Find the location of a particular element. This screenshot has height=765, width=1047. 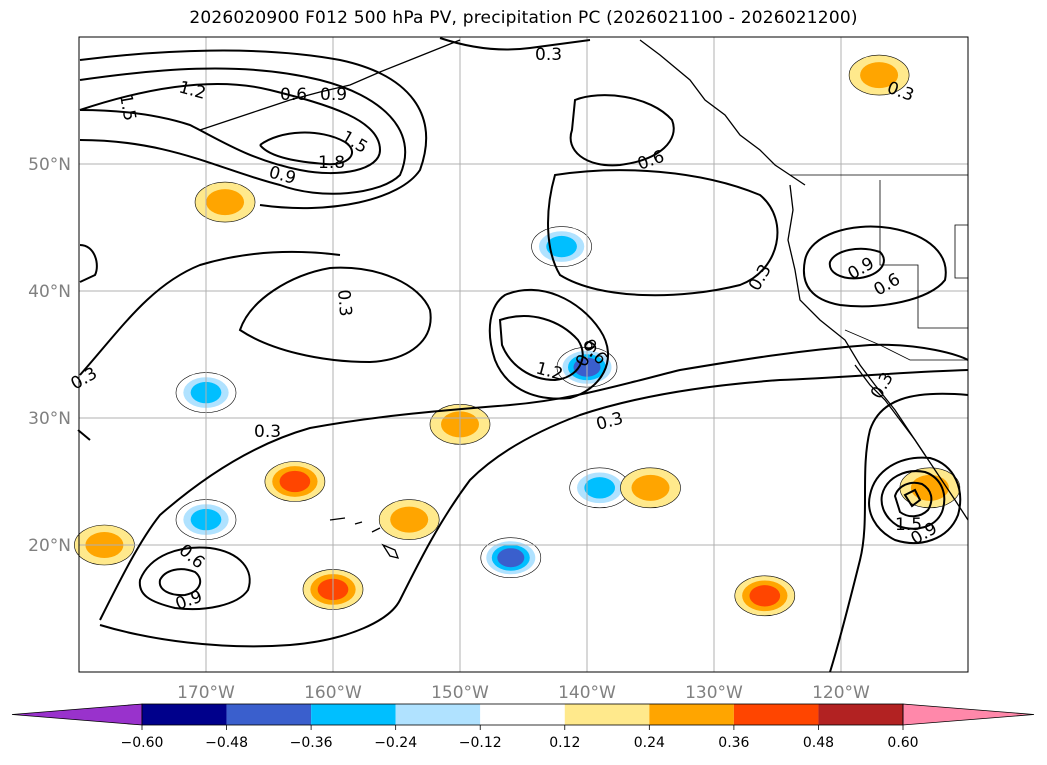

colorbar-tick-label: −0.24 is located at coordinates (395, 743).